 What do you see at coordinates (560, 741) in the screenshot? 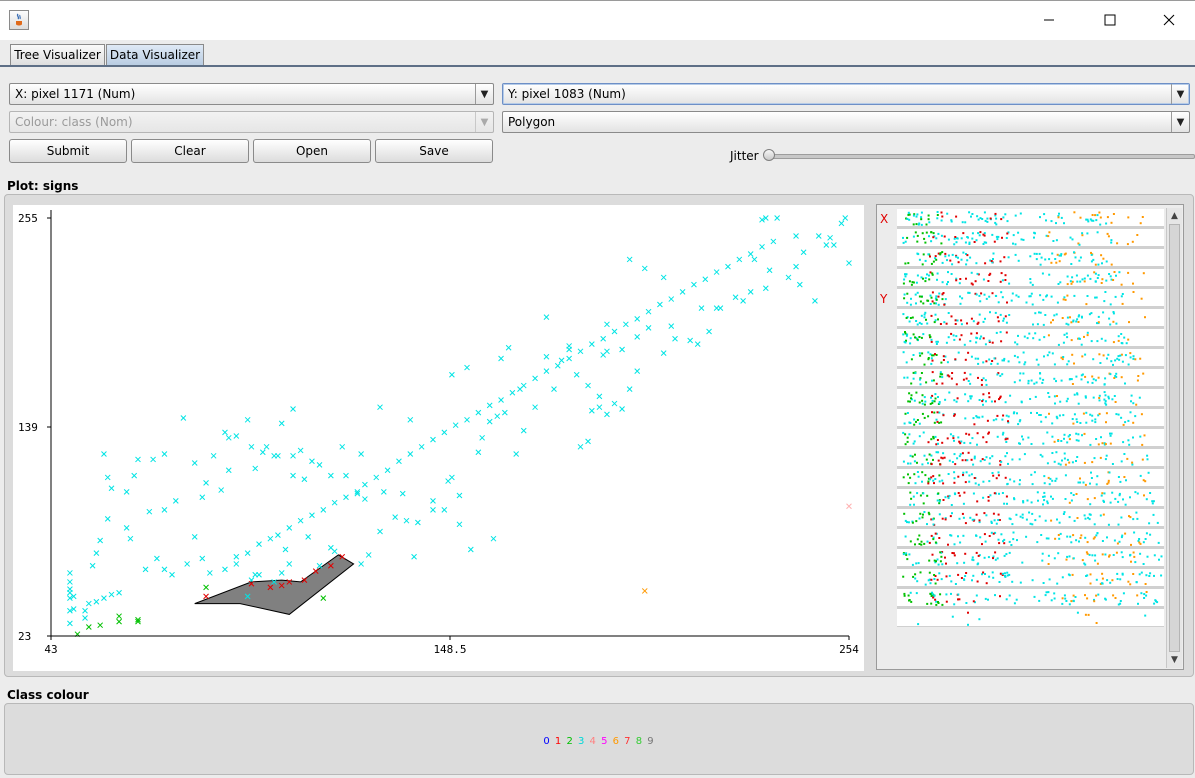
I see `class-legend-item: 1` at bounding box center [560, 741].